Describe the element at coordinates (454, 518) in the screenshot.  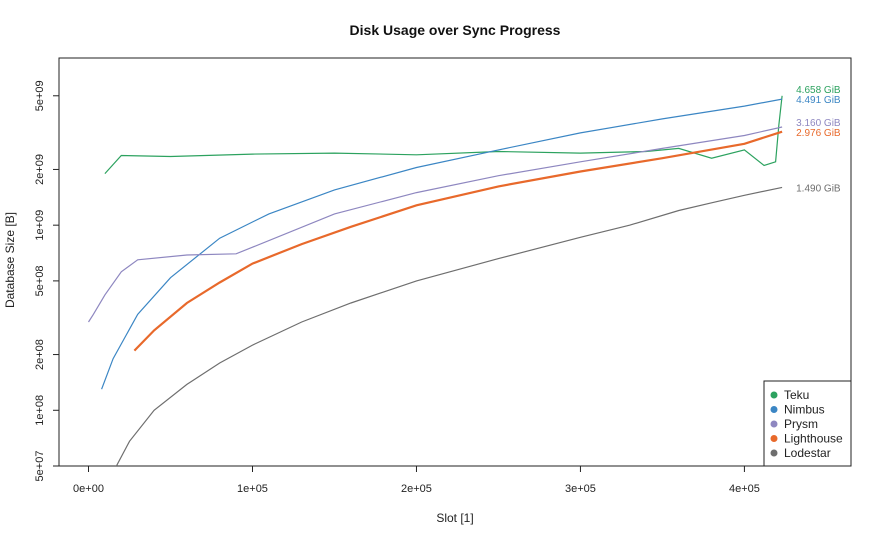
I see `x-axis-label: Slot [1]` at that location.